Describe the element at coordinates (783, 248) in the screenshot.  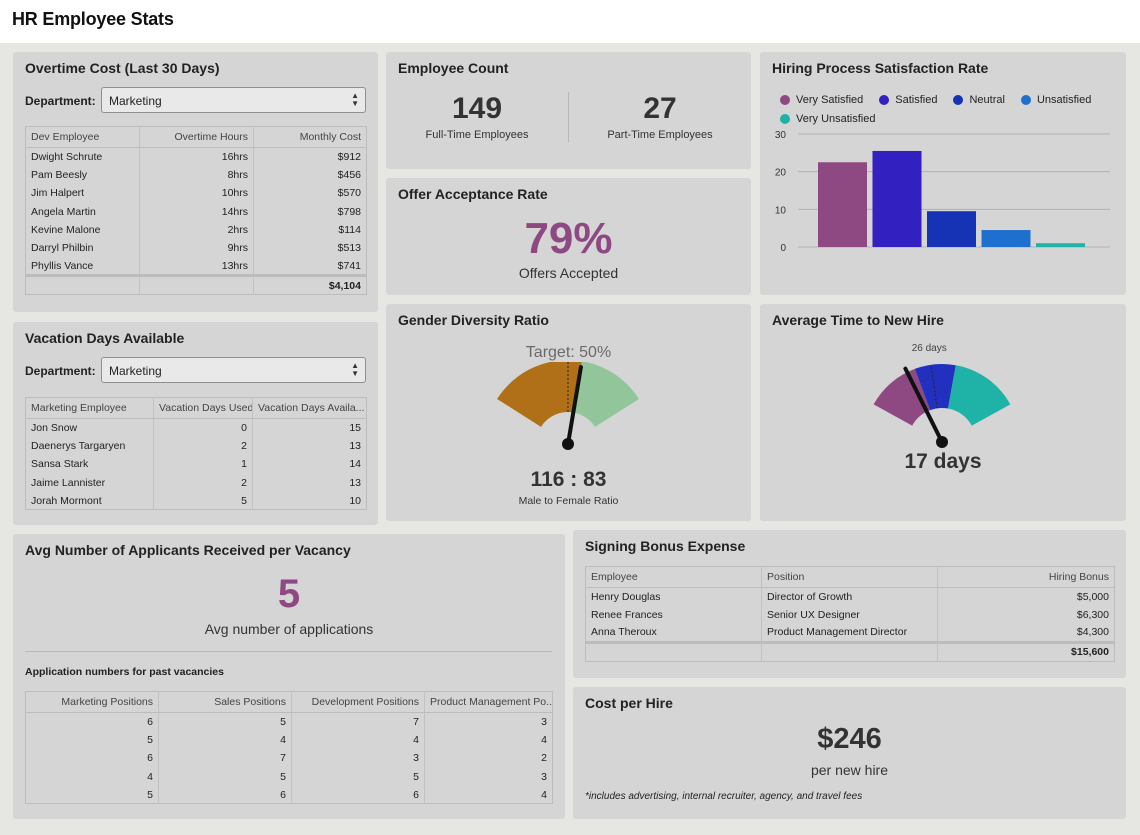
I see `y-tick-label: 0` at that location.